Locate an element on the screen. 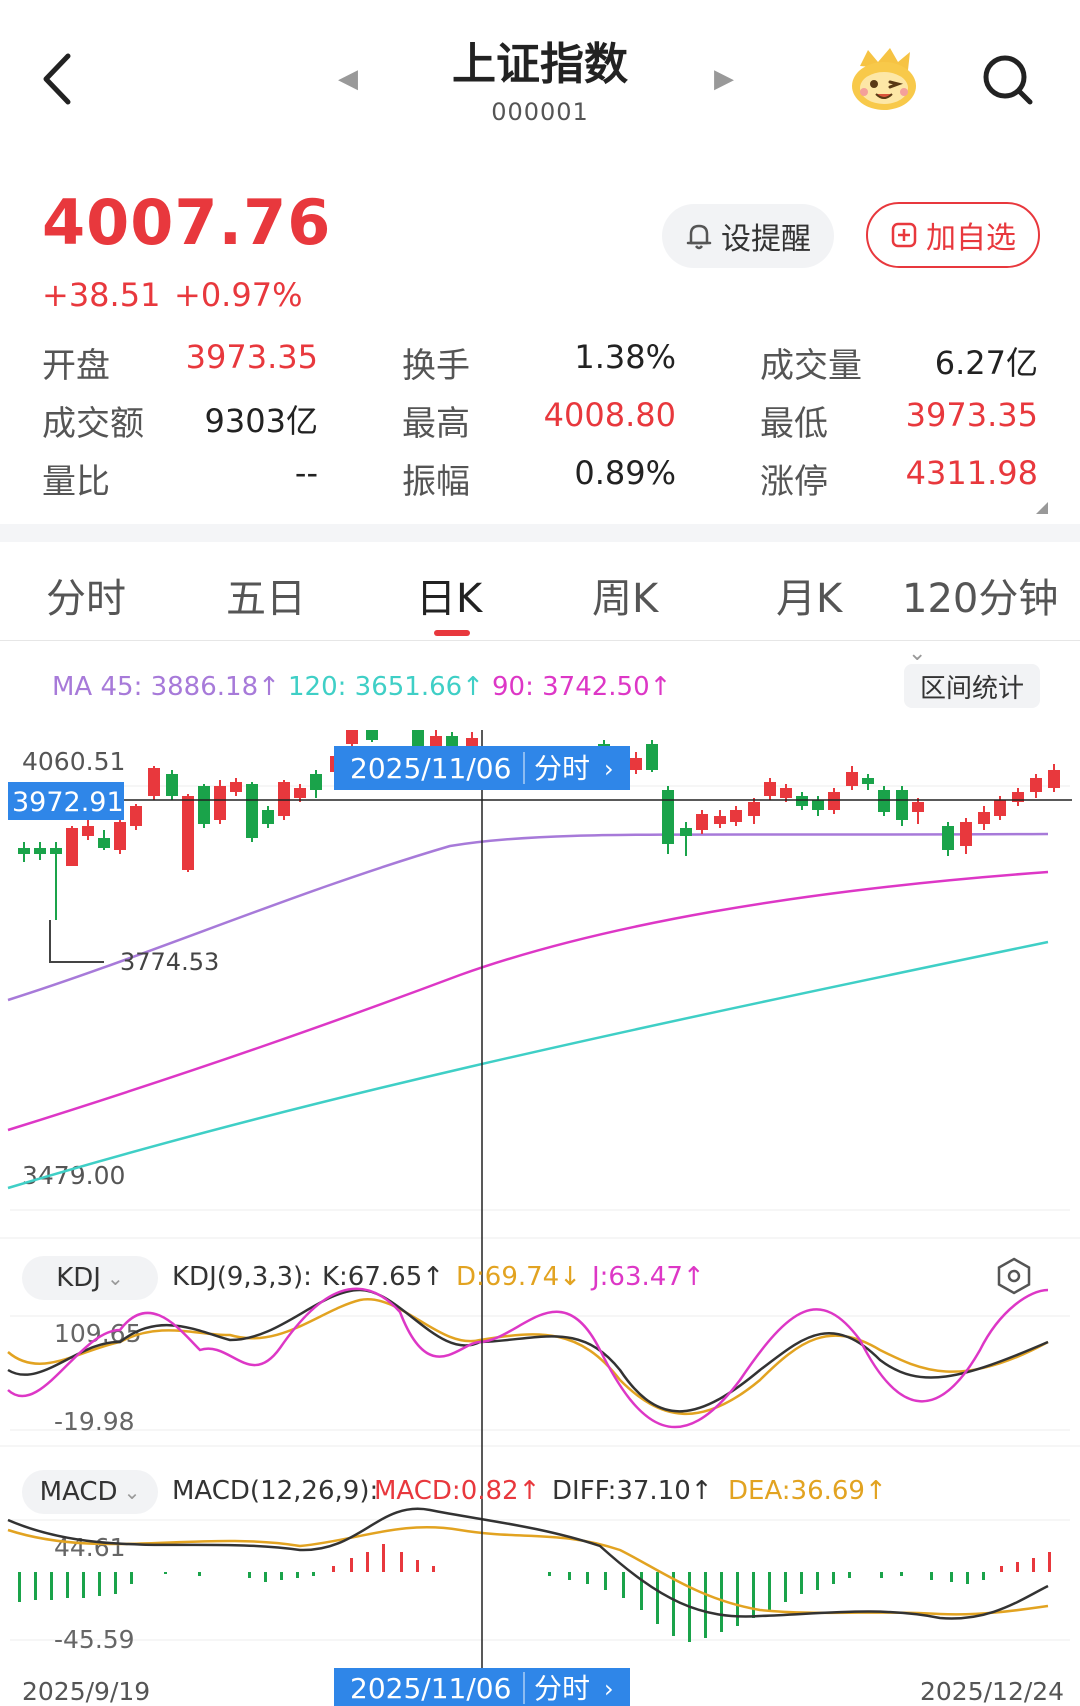  tab-120-minute: 120分钟 ⌄ is located at coordinates (991, 618).